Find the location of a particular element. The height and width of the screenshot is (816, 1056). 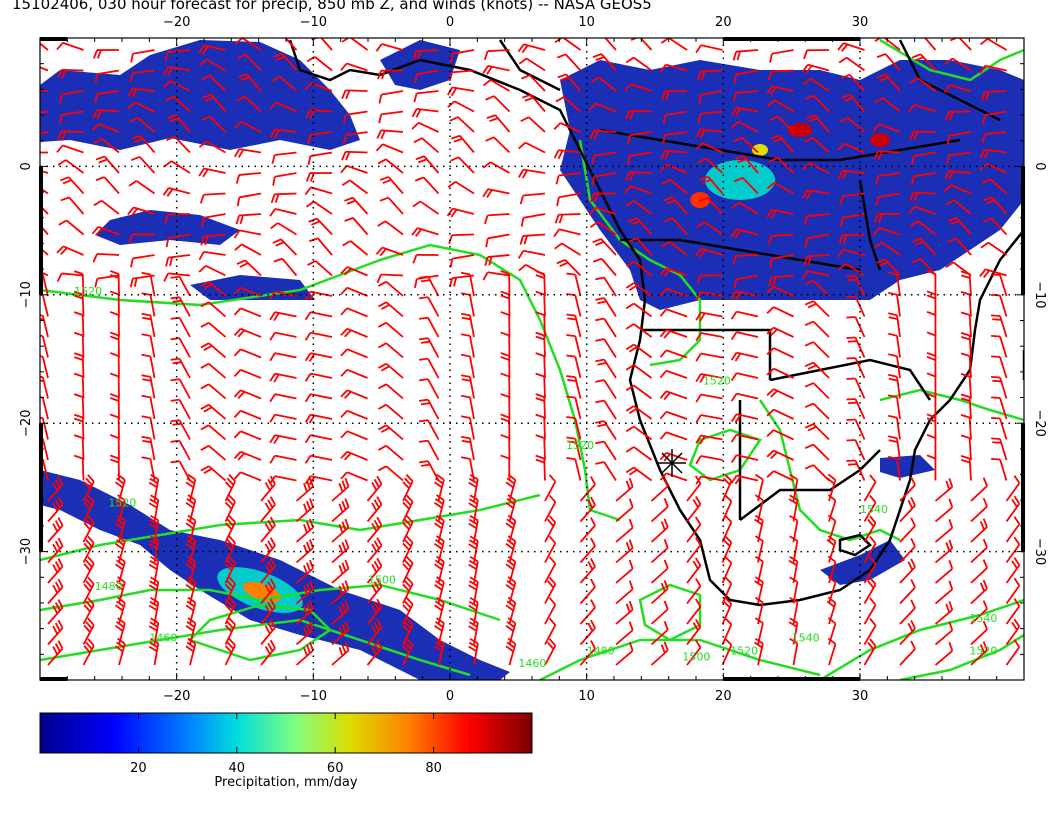

contour-line-1540-north is located at coordinates (951, 60).